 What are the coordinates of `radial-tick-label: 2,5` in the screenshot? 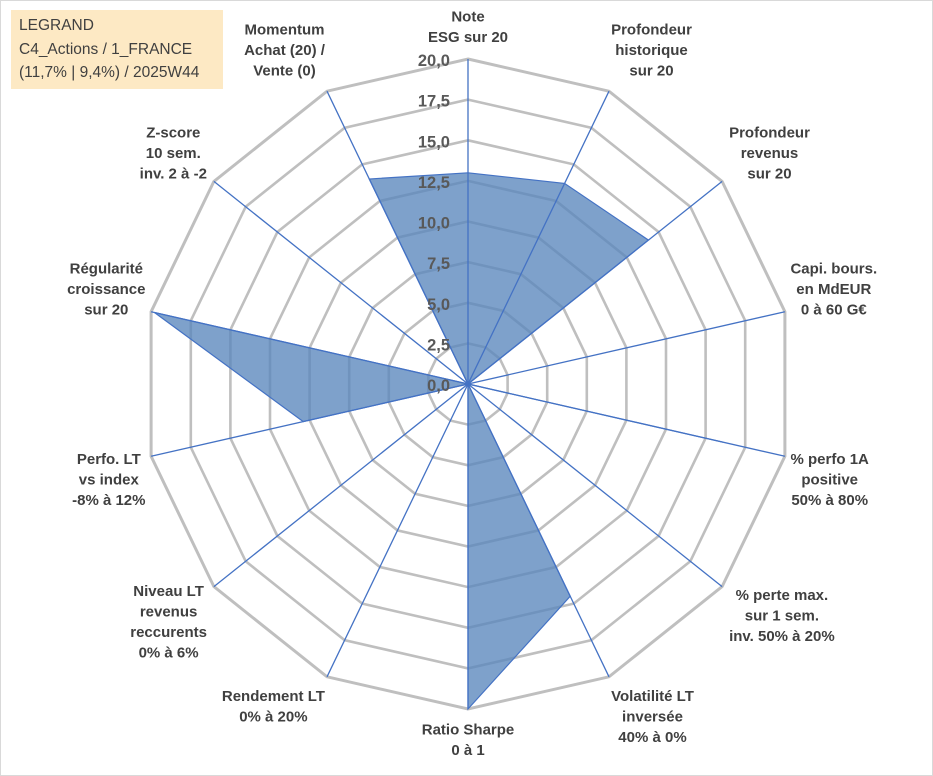 It's located at (438, 345).